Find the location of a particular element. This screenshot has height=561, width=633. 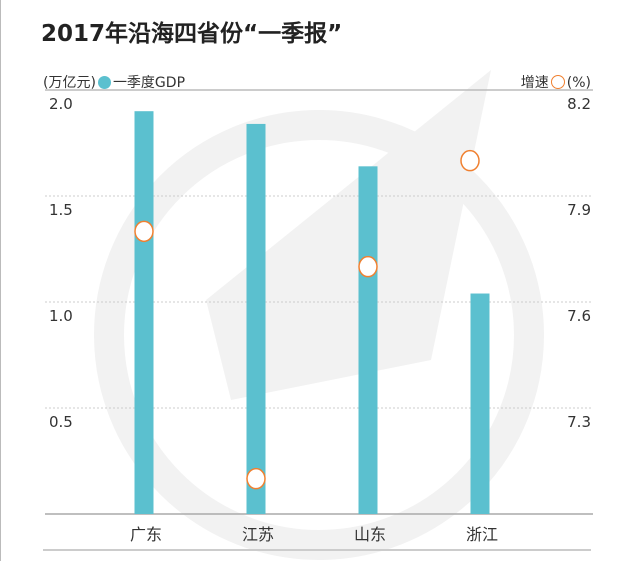

growth-marker-江苏 is located at coordinates (256, 478).